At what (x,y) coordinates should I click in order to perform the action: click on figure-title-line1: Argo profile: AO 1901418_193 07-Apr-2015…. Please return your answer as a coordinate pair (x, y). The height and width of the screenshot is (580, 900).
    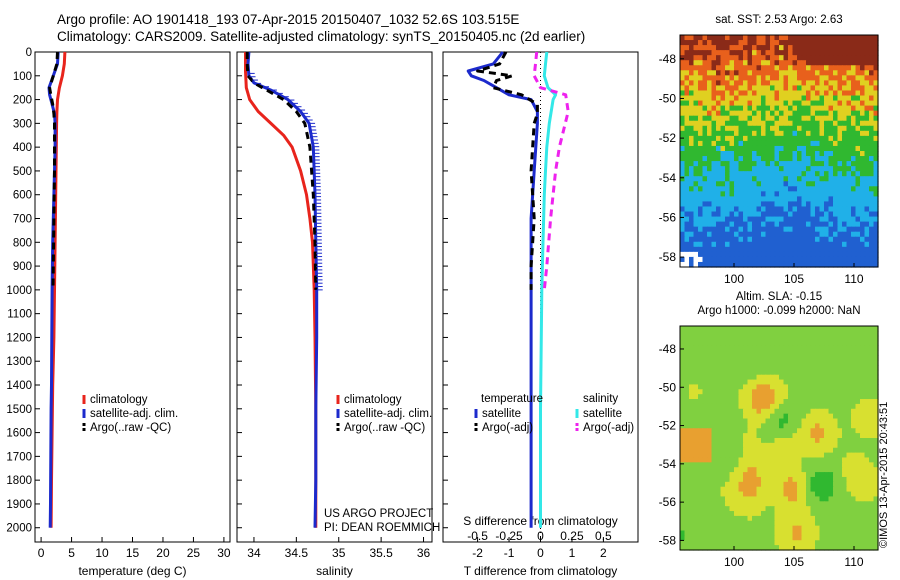
    Looking at the image, I should click on (288, 19).